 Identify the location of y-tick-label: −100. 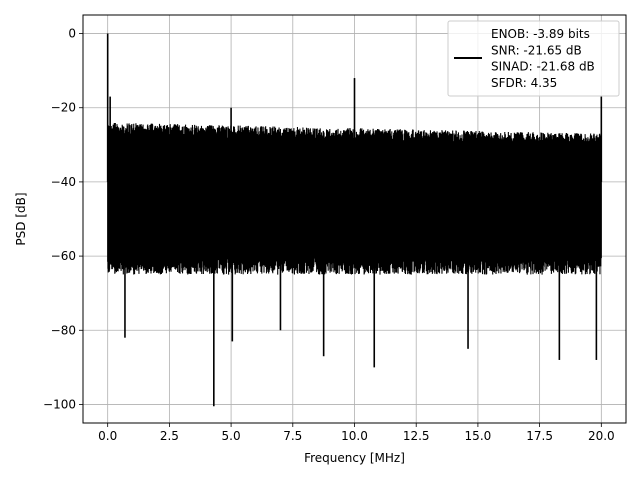
(59, 404).